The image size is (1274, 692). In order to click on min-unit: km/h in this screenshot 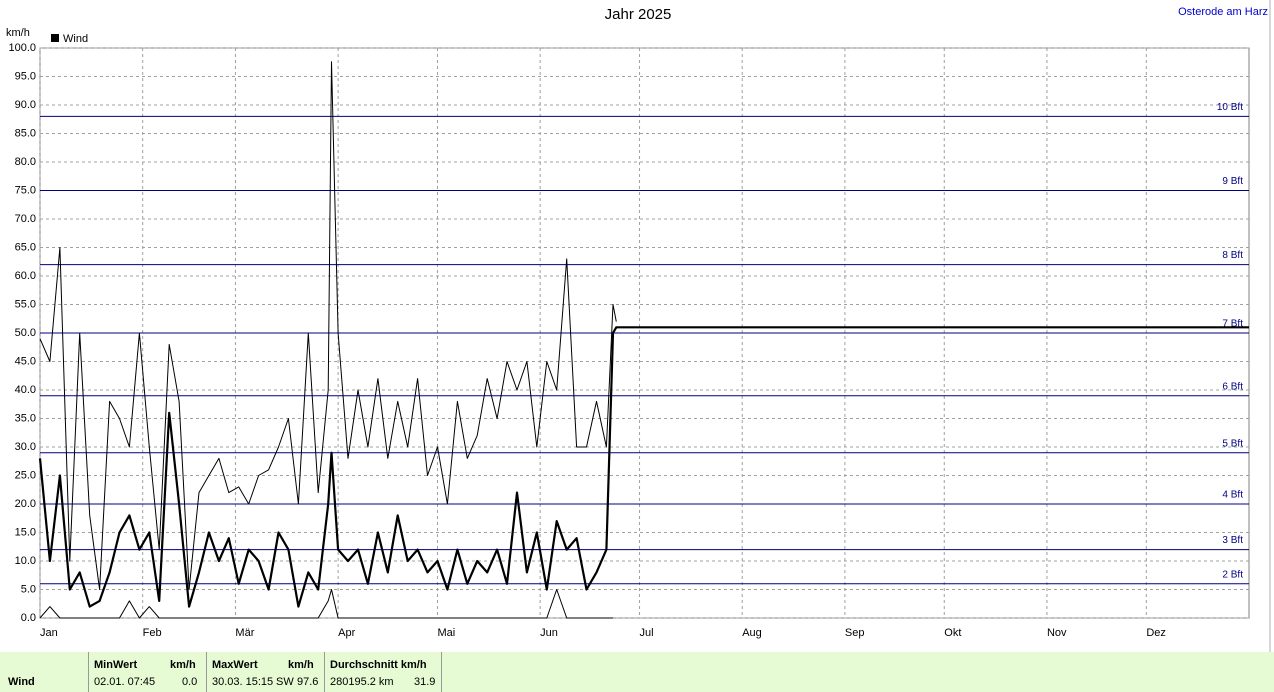, I will do `click(183, 665)`.